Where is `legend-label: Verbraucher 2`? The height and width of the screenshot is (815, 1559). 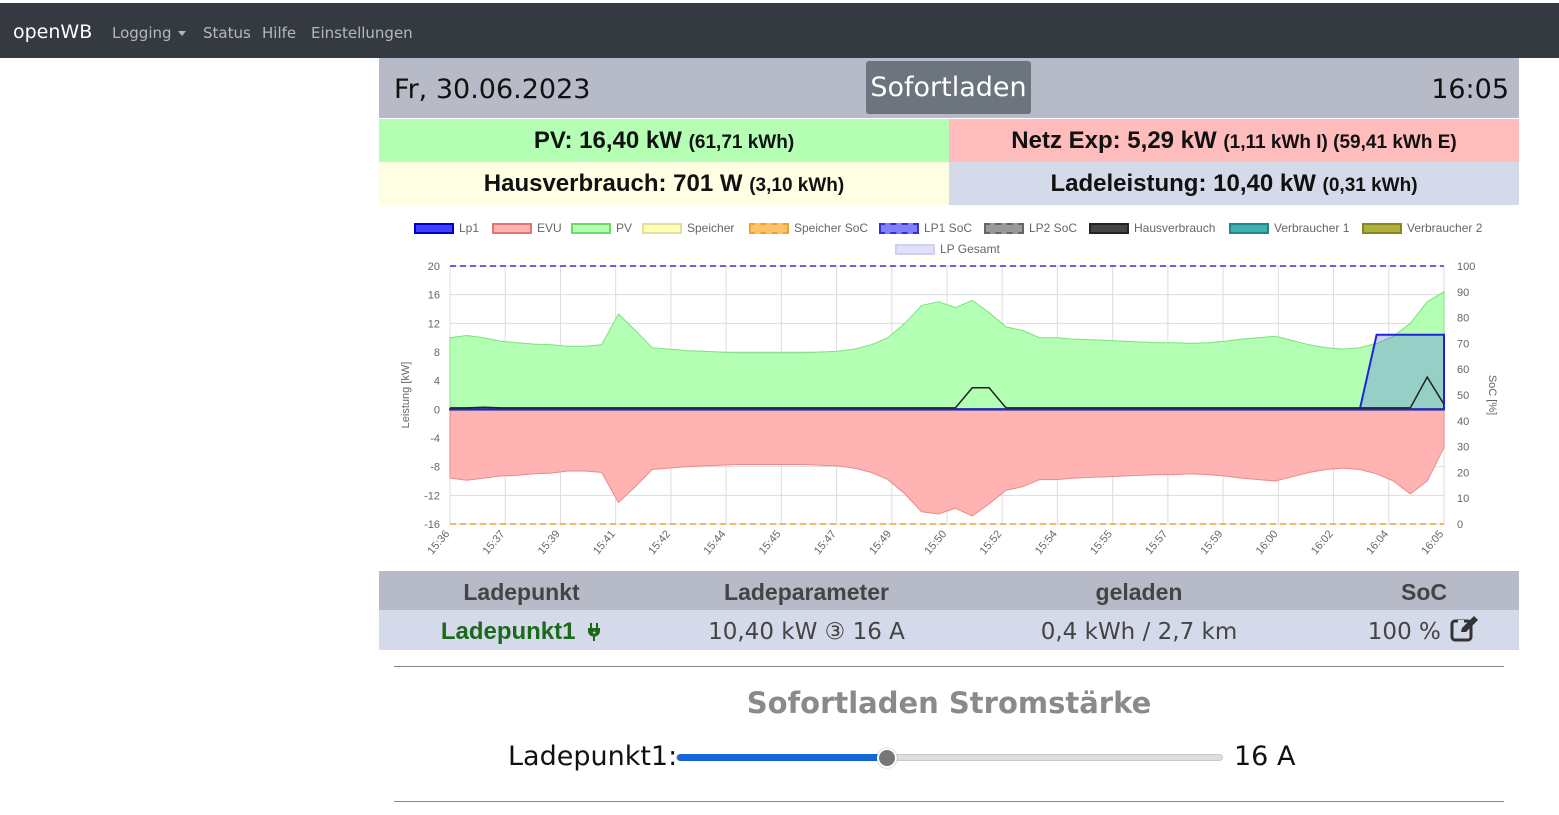 legend-label: Verbraucher 2 is located at coordinates (1445, 228).